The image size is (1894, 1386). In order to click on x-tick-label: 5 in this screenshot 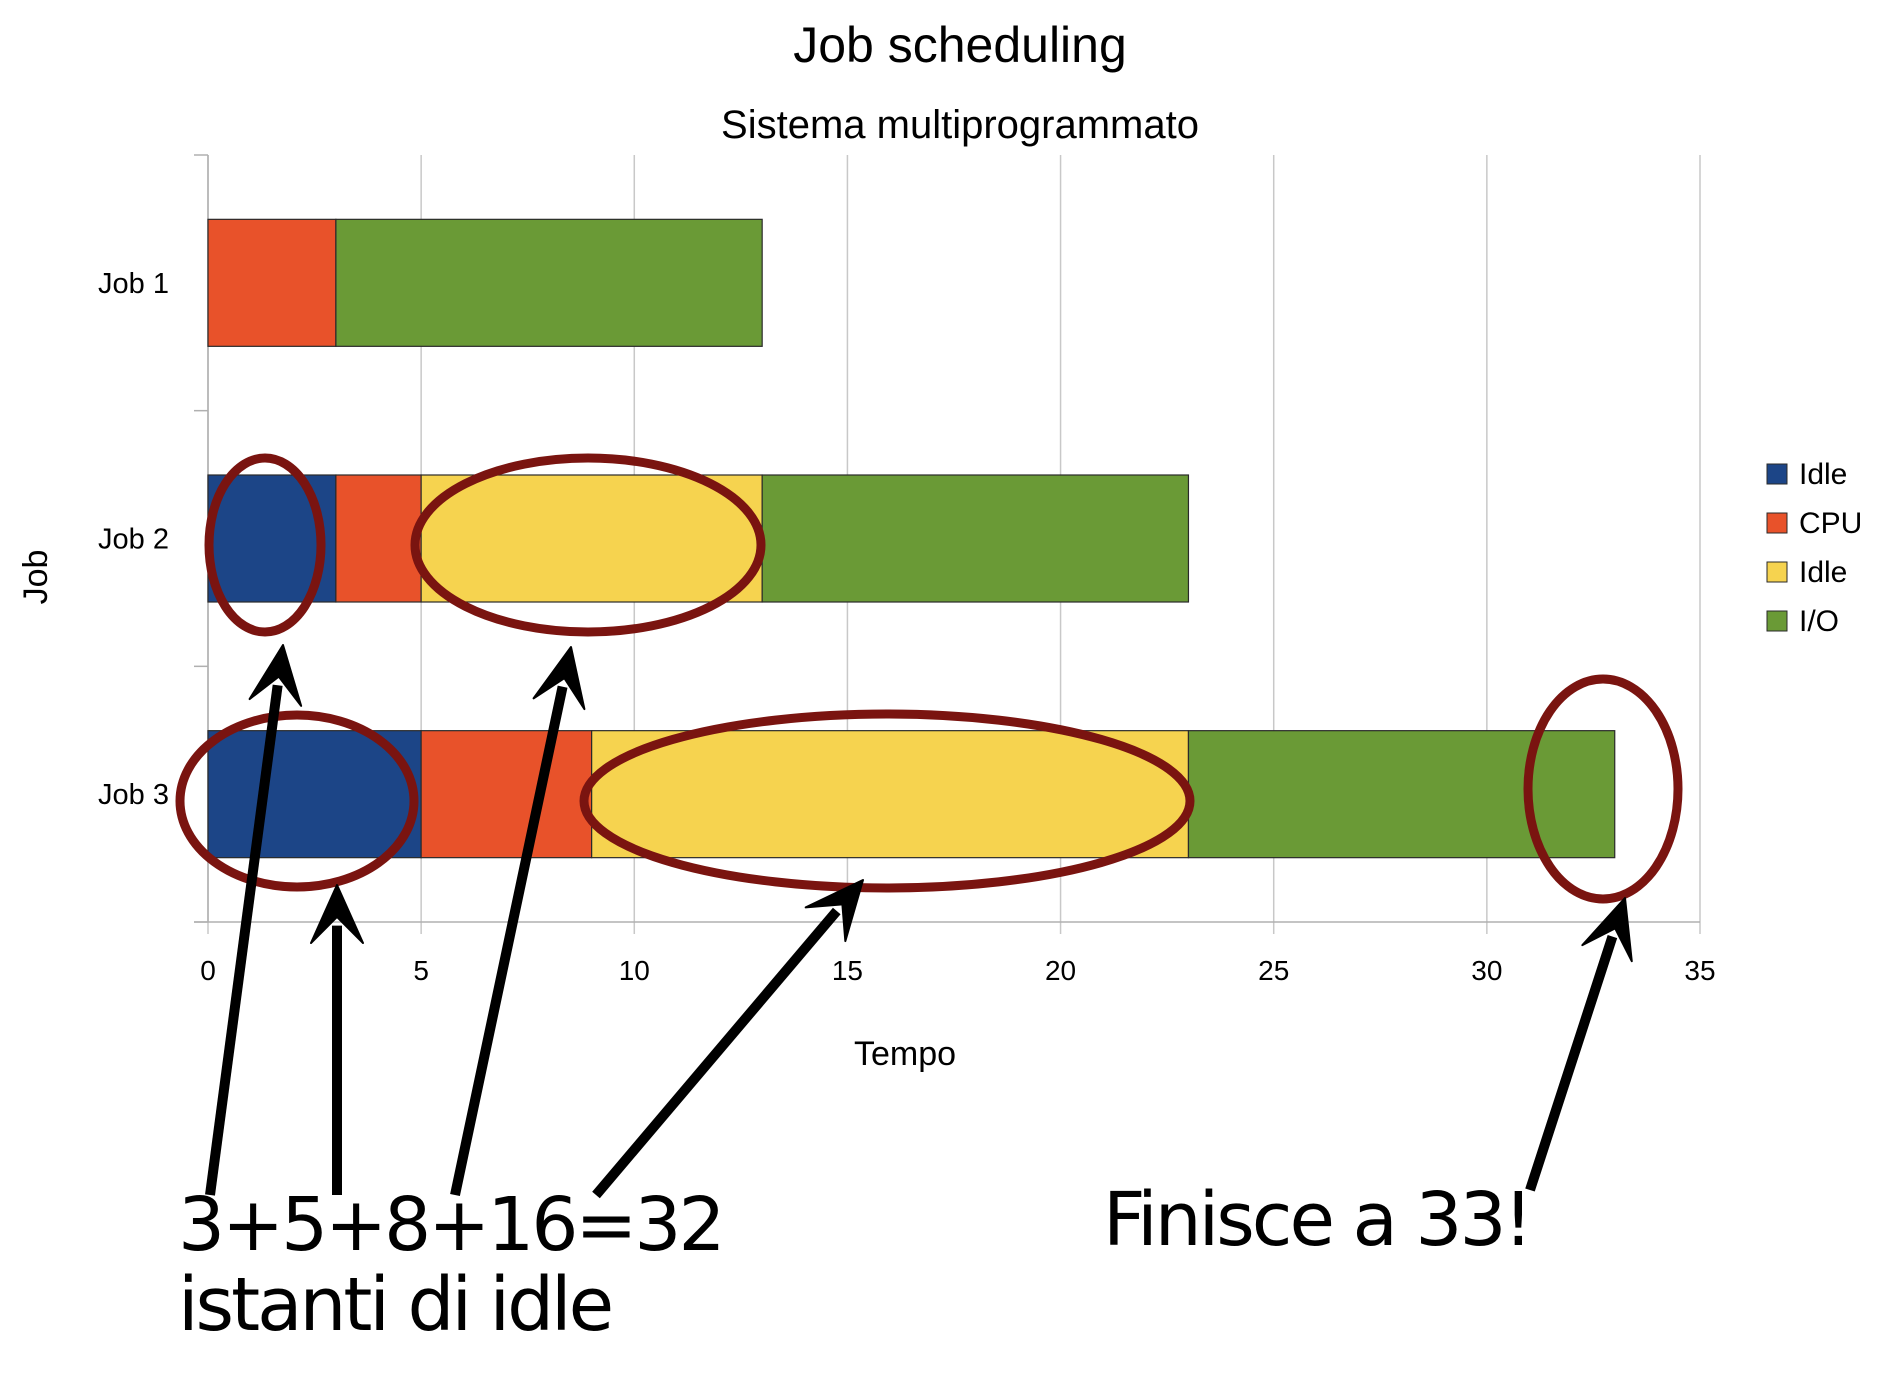, I will do `click(421, 970)`.